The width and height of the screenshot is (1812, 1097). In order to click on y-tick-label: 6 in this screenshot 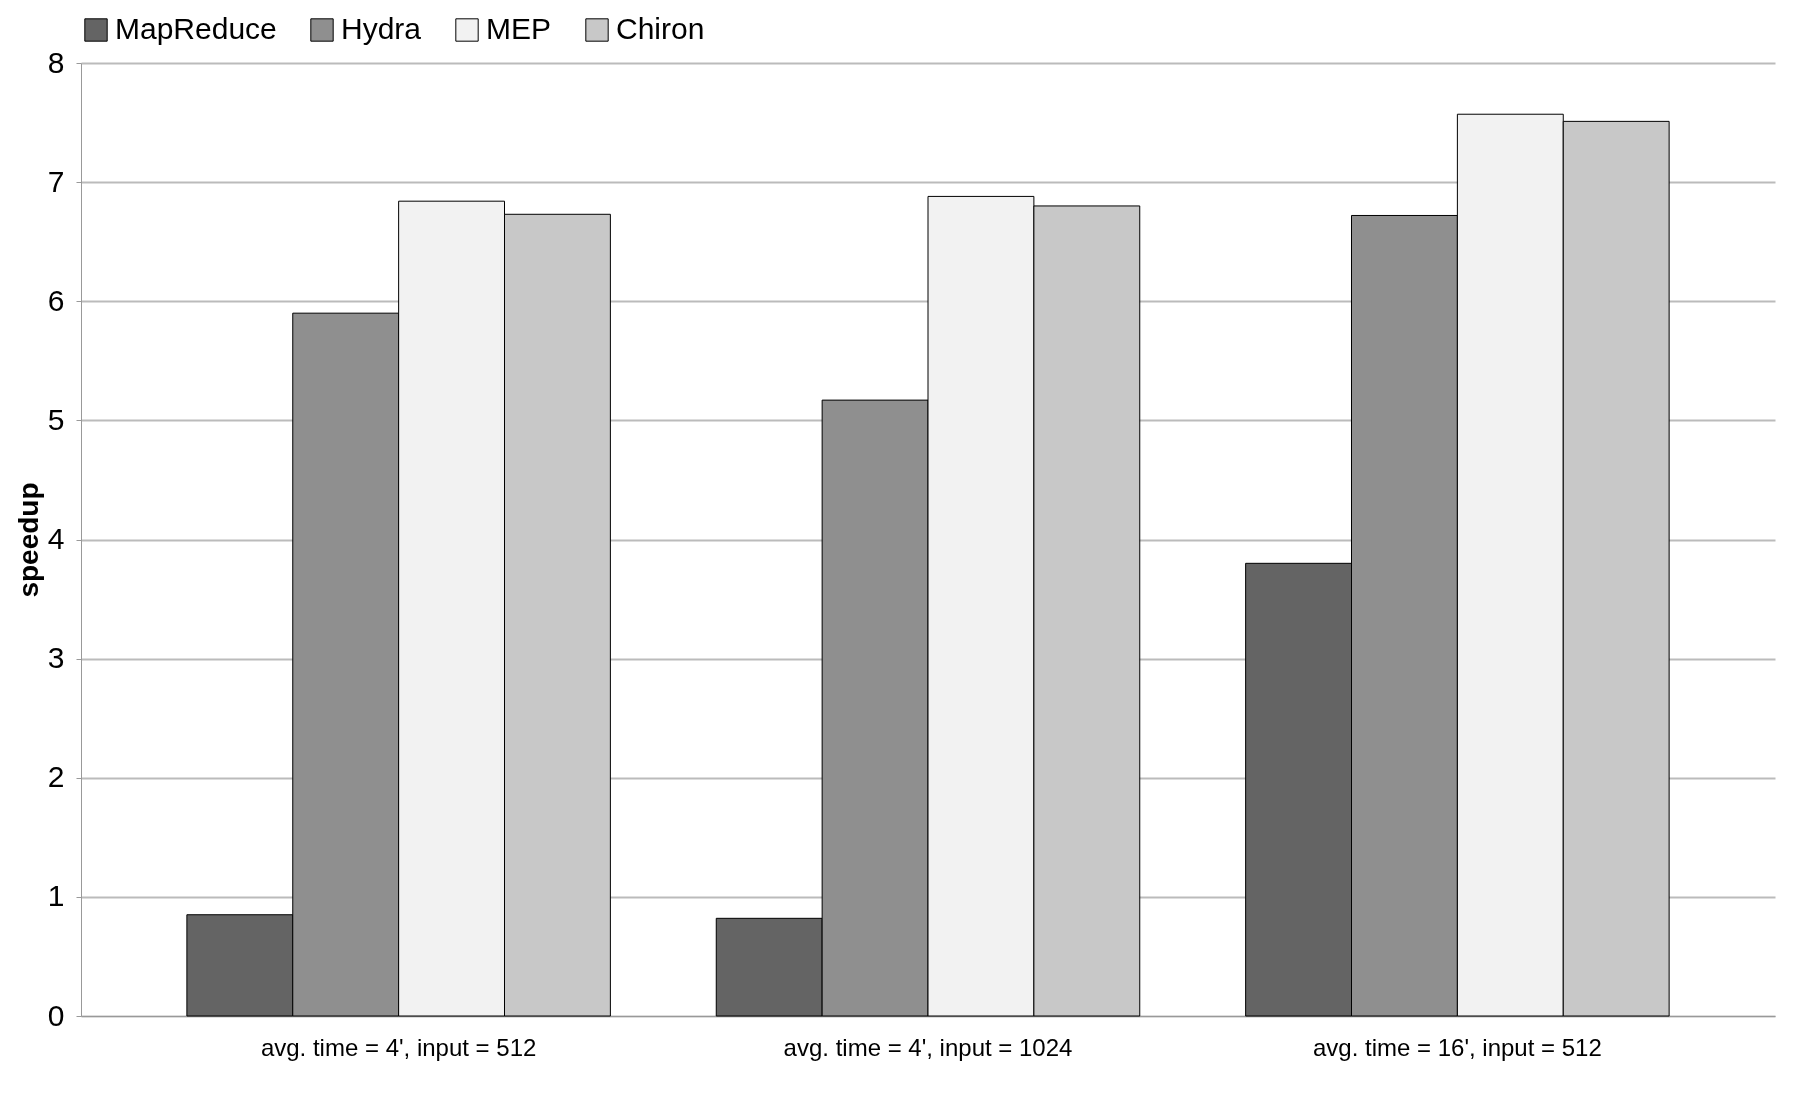, I will do `click(56, 300)`.